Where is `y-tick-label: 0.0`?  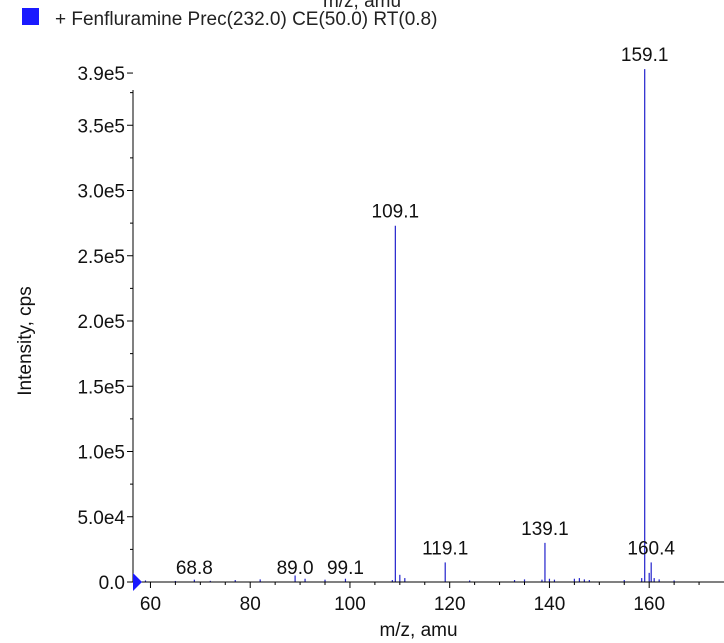 y-tick-label: 0.0 is located at coordinates (112, 583).